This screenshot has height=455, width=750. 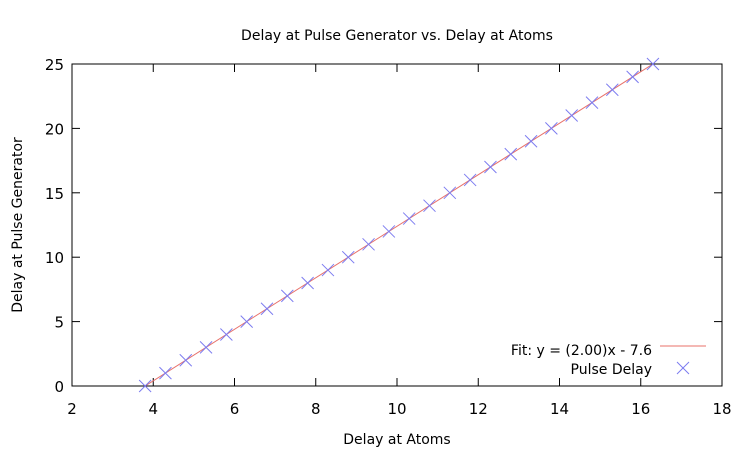 What do you see at coordinates (59, 323) in the screenshot?
I see `y-tick-label: 5` at bounding box center [59, 323].